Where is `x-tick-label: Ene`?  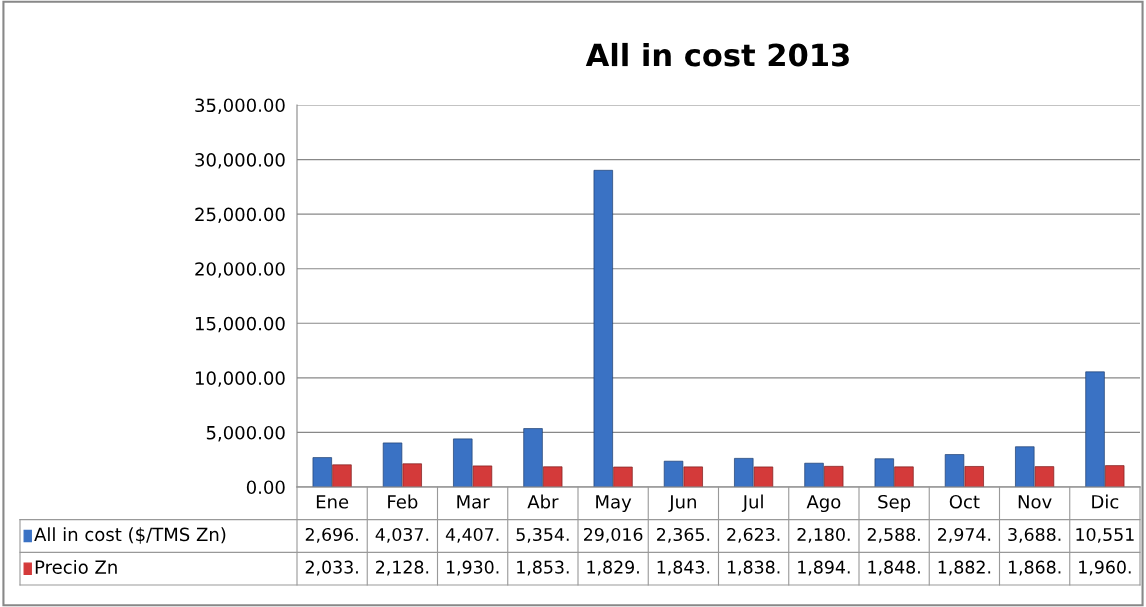
x-tick-label: Ene is located at coordinates (332, 502).